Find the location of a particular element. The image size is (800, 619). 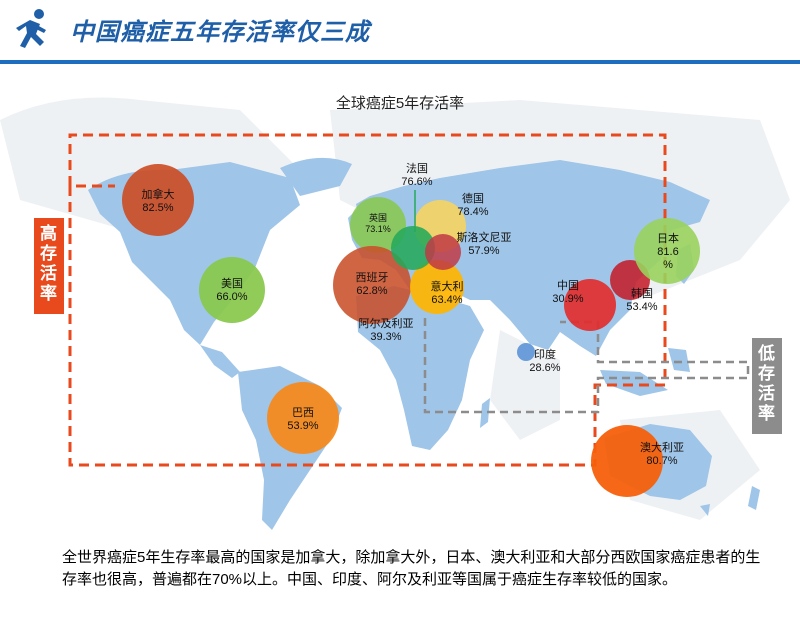

running-person-icon is located at coordinates (31, 28).